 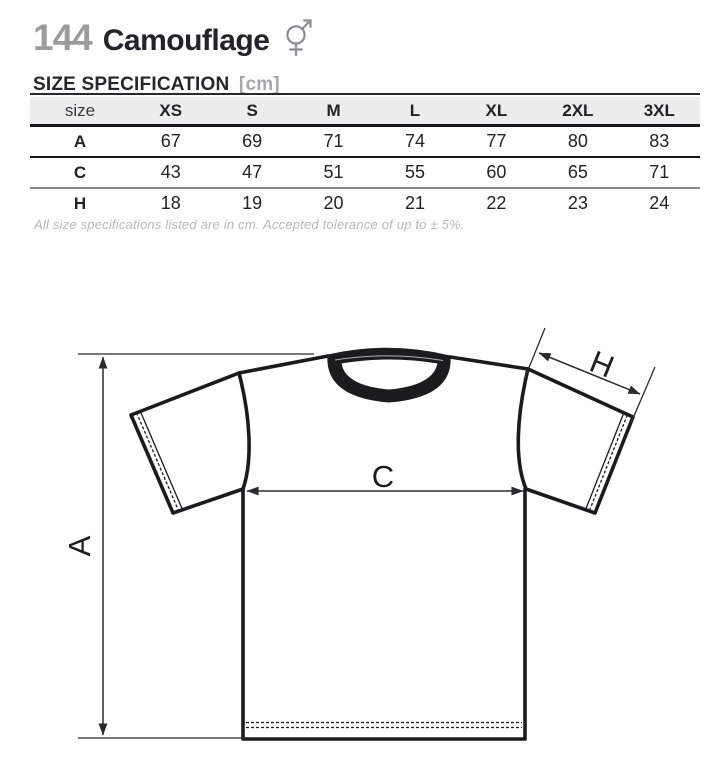 What do you see at coordinates (63, 37) in the screenshot?
I see `product-number: 144` at bounding box center [63, 37].